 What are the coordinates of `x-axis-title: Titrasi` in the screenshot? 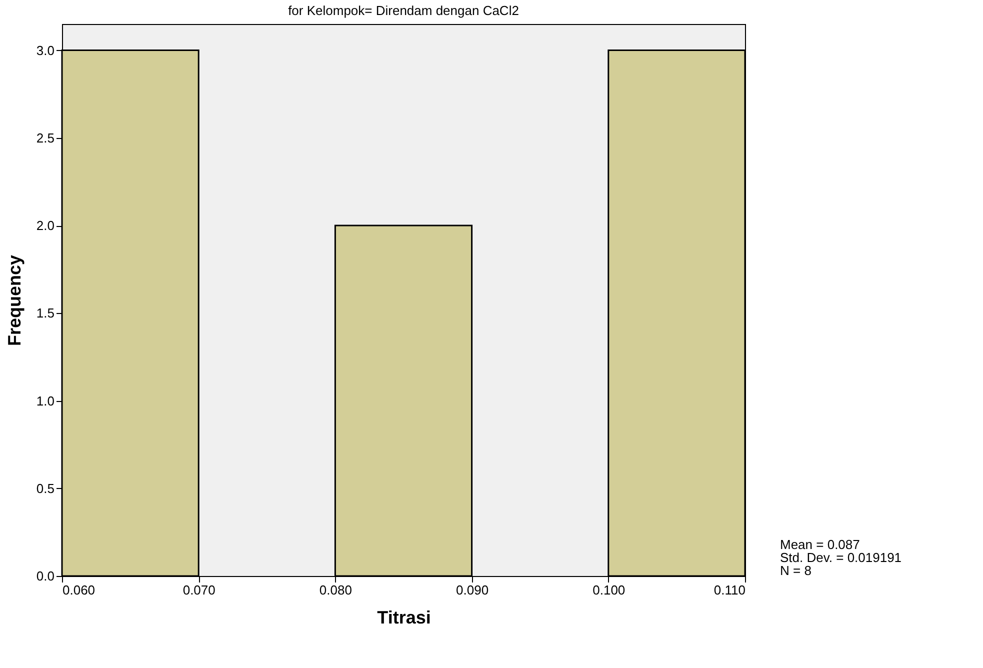 It's located at (404, 618).